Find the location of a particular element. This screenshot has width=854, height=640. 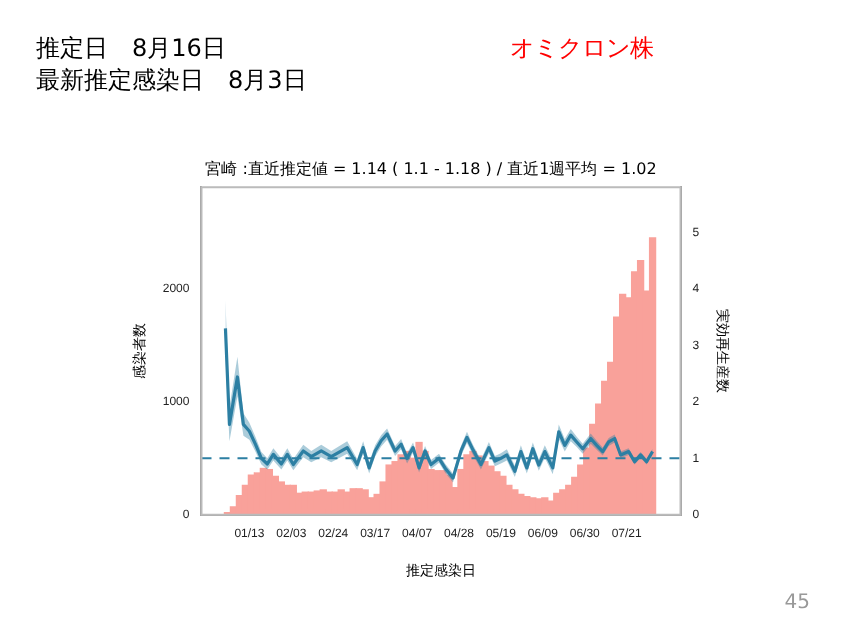

text: 45 is located at coordinates (797, 603).